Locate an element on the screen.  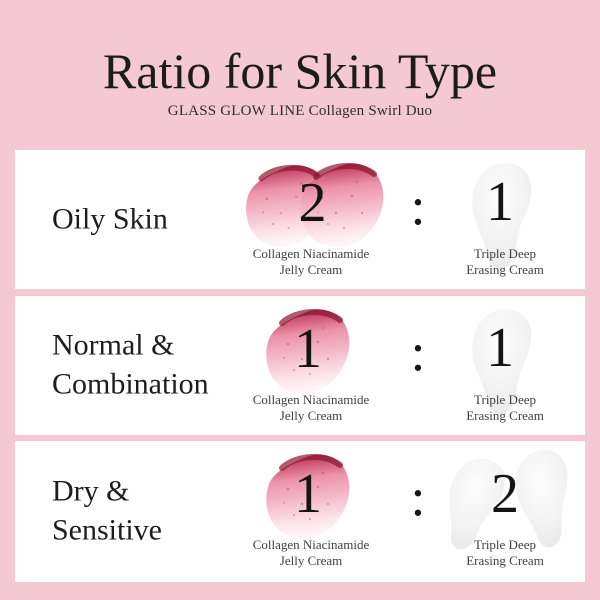
white-cream-smear-icon: 2 is located at coordinates (505, 500).